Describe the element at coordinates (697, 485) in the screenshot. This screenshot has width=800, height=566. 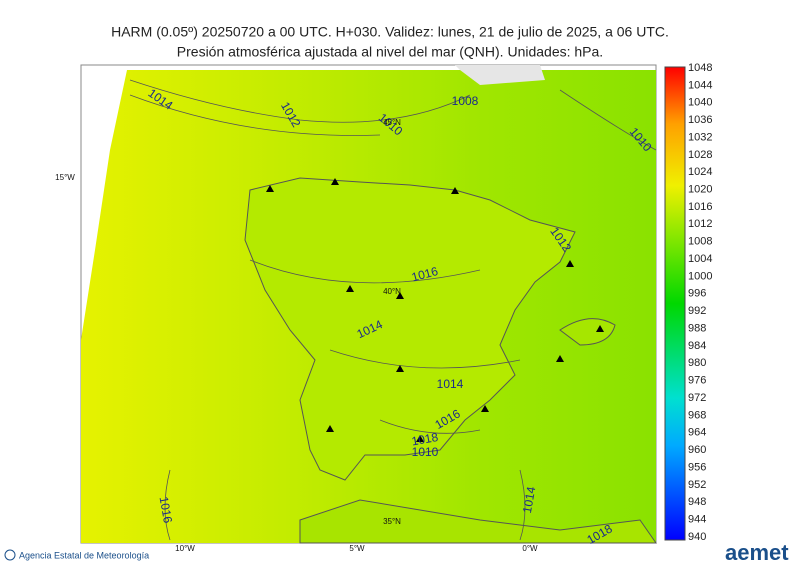
I see `colorbar-label: 952` at that location.